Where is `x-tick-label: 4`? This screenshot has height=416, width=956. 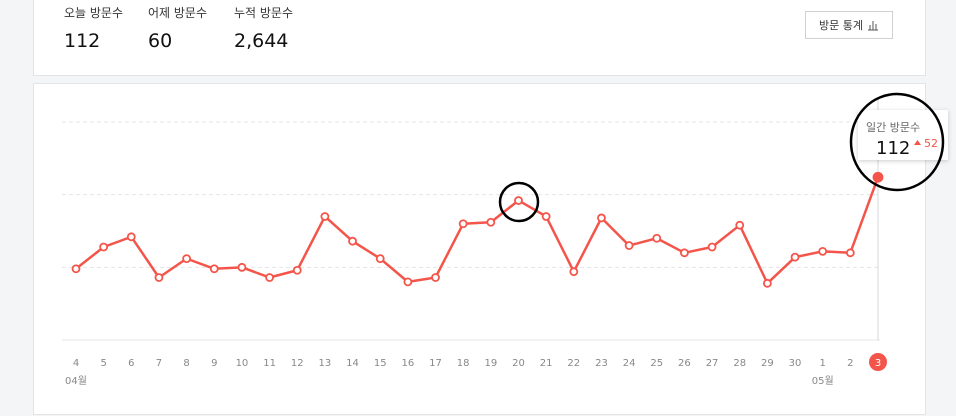 x-tick-label: 4 is located at coordinates (76, 363).